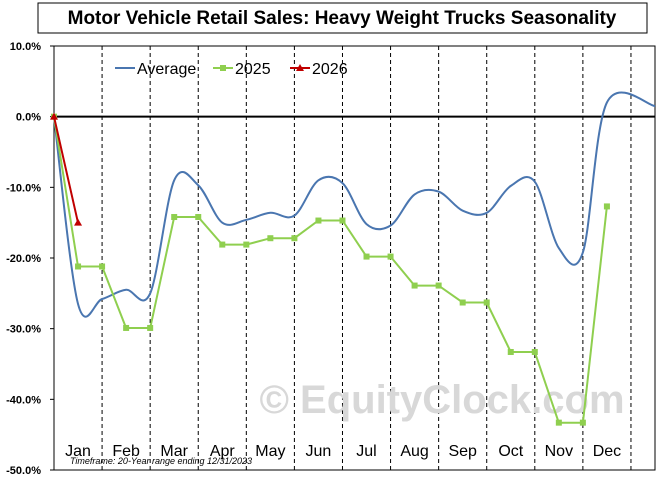 The width and height of the screenshot is (664, 482). I want to click on title-box, so click(342, 18).